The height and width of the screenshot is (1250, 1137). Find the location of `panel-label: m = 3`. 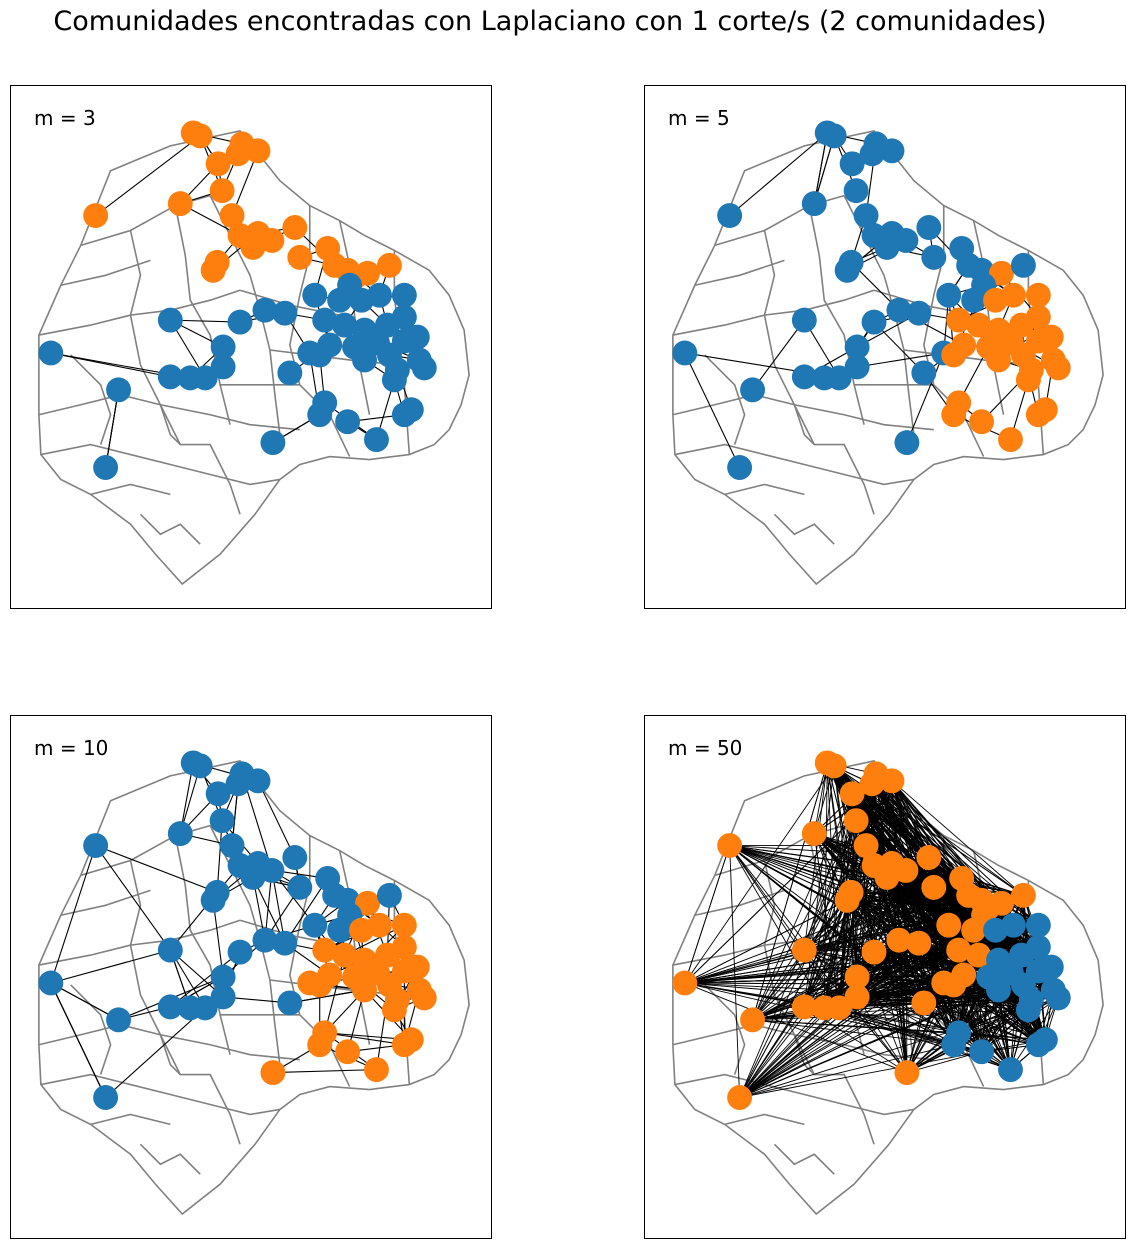

panel-label: m = 3 is located at coordinates (65, 118).